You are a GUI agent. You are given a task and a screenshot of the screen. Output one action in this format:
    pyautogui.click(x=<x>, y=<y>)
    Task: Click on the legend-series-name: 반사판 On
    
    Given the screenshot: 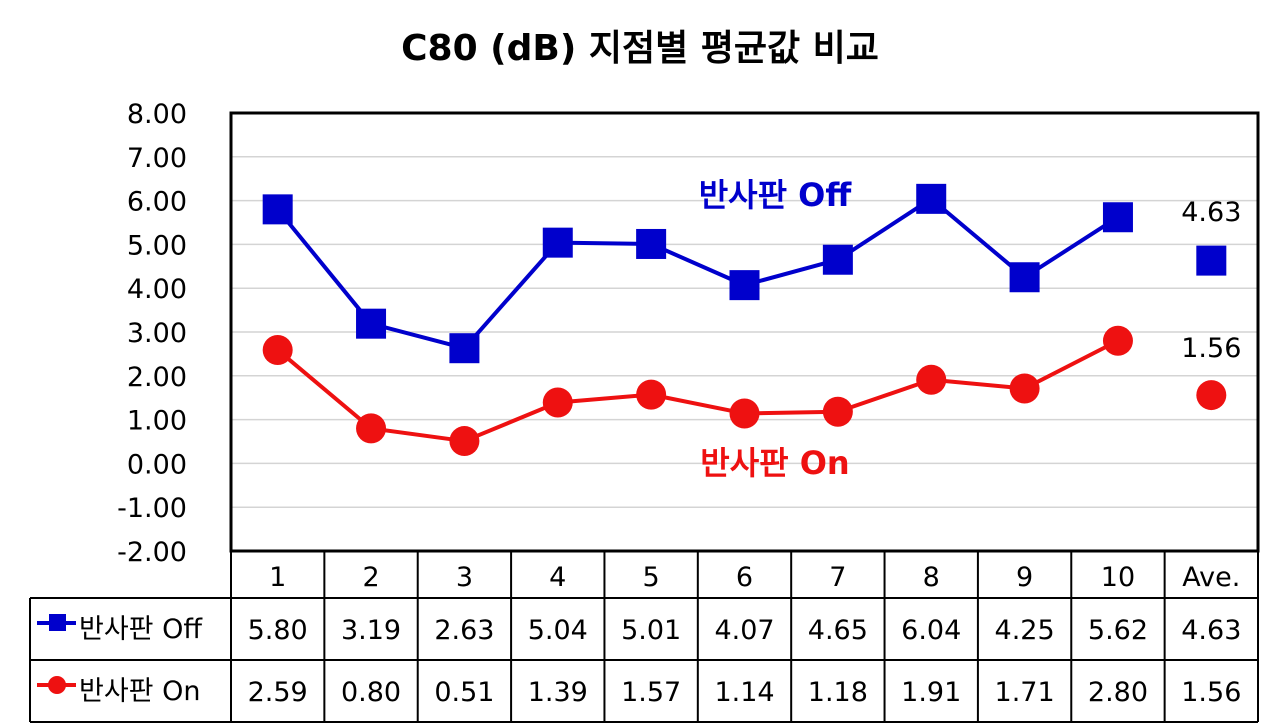 What is the action you would take?
    pyautogui.click(x=139, y=691)
    